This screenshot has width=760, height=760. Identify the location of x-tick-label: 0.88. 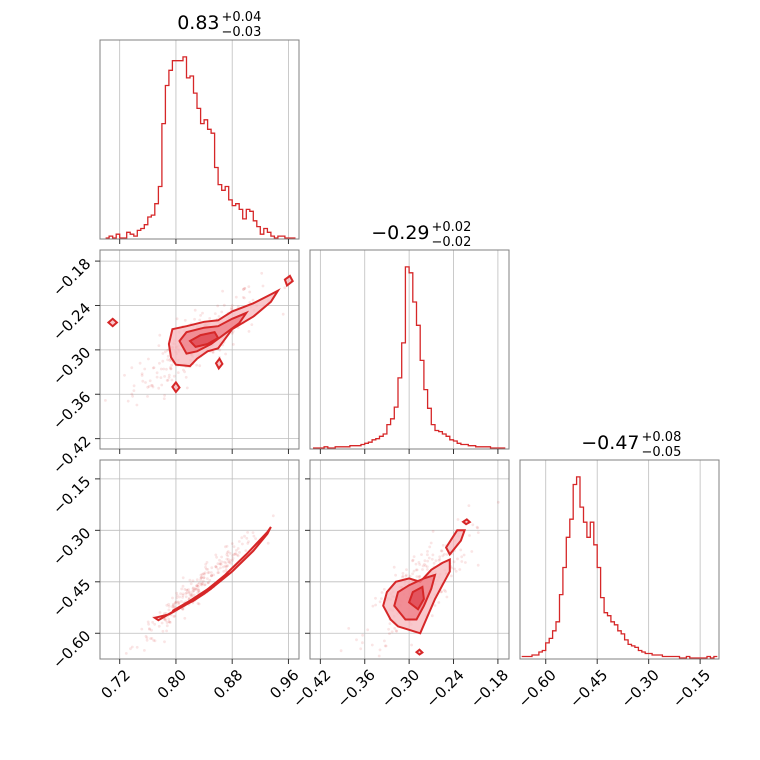
(228, 684).